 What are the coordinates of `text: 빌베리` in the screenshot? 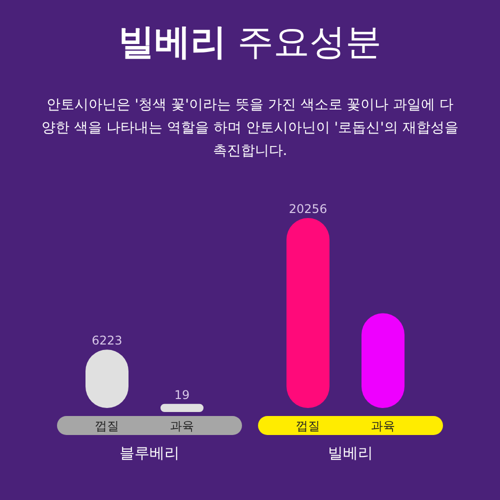 It's located at (350, 453).